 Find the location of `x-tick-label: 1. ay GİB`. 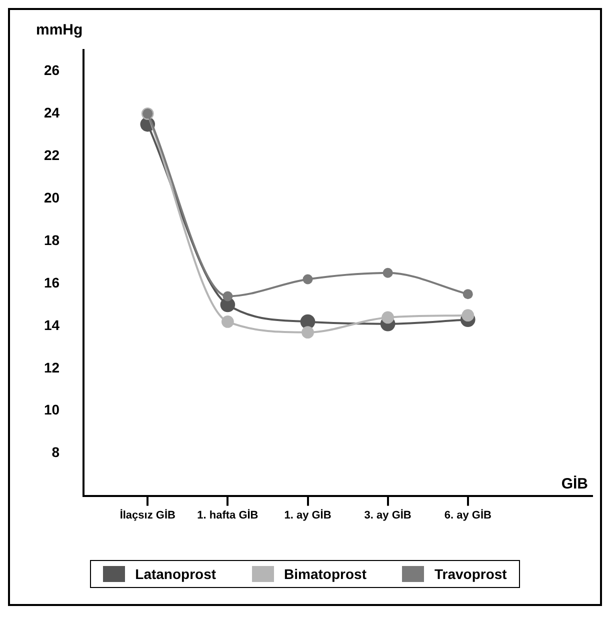

x-tick-label: 1. ay GİB is located at coordinates (308, 515).